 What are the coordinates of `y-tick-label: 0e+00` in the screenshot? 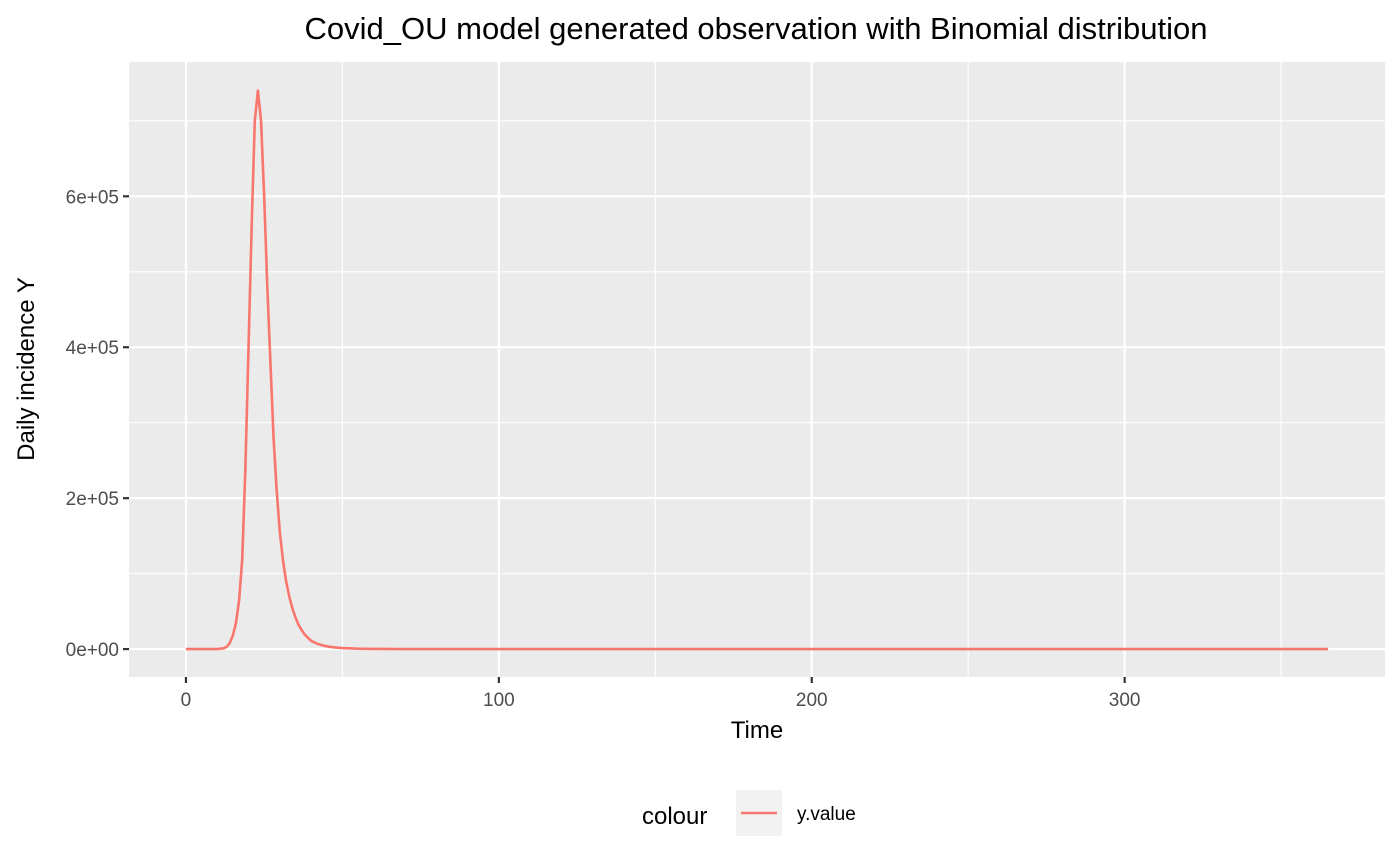 It's located at (92, 650).